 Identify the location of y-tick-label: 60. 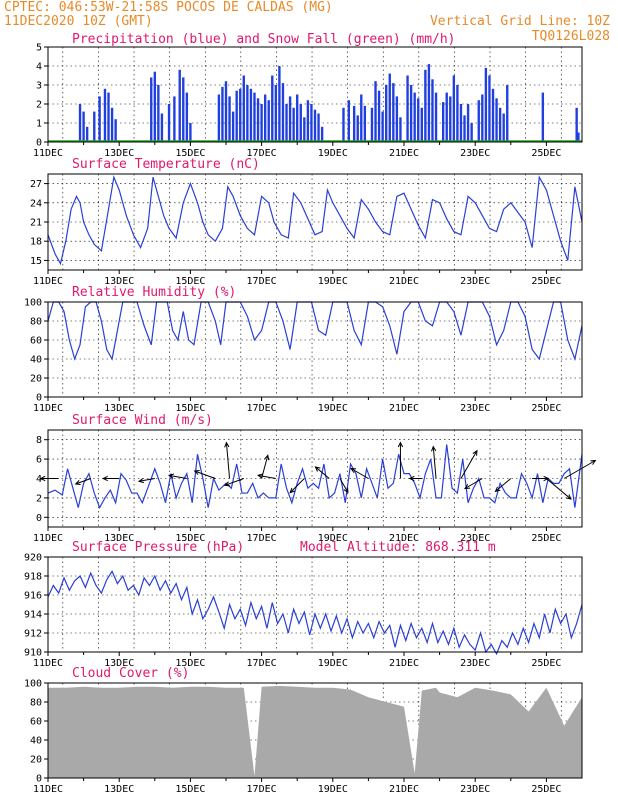
(36, 722).